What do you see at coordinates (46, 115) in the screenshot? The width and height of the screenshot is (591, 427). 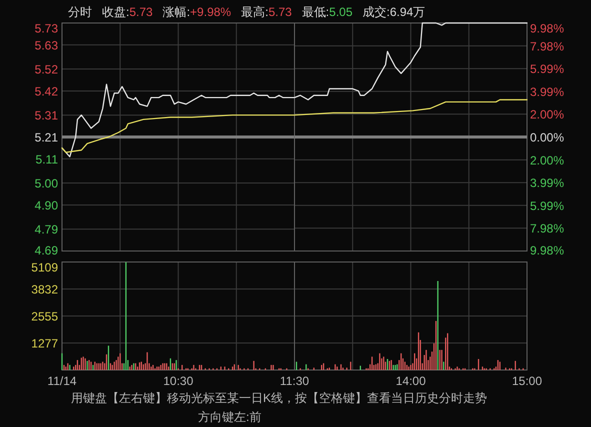 I see `y-tick-label: 5.31` at bounding box center [46, 115].